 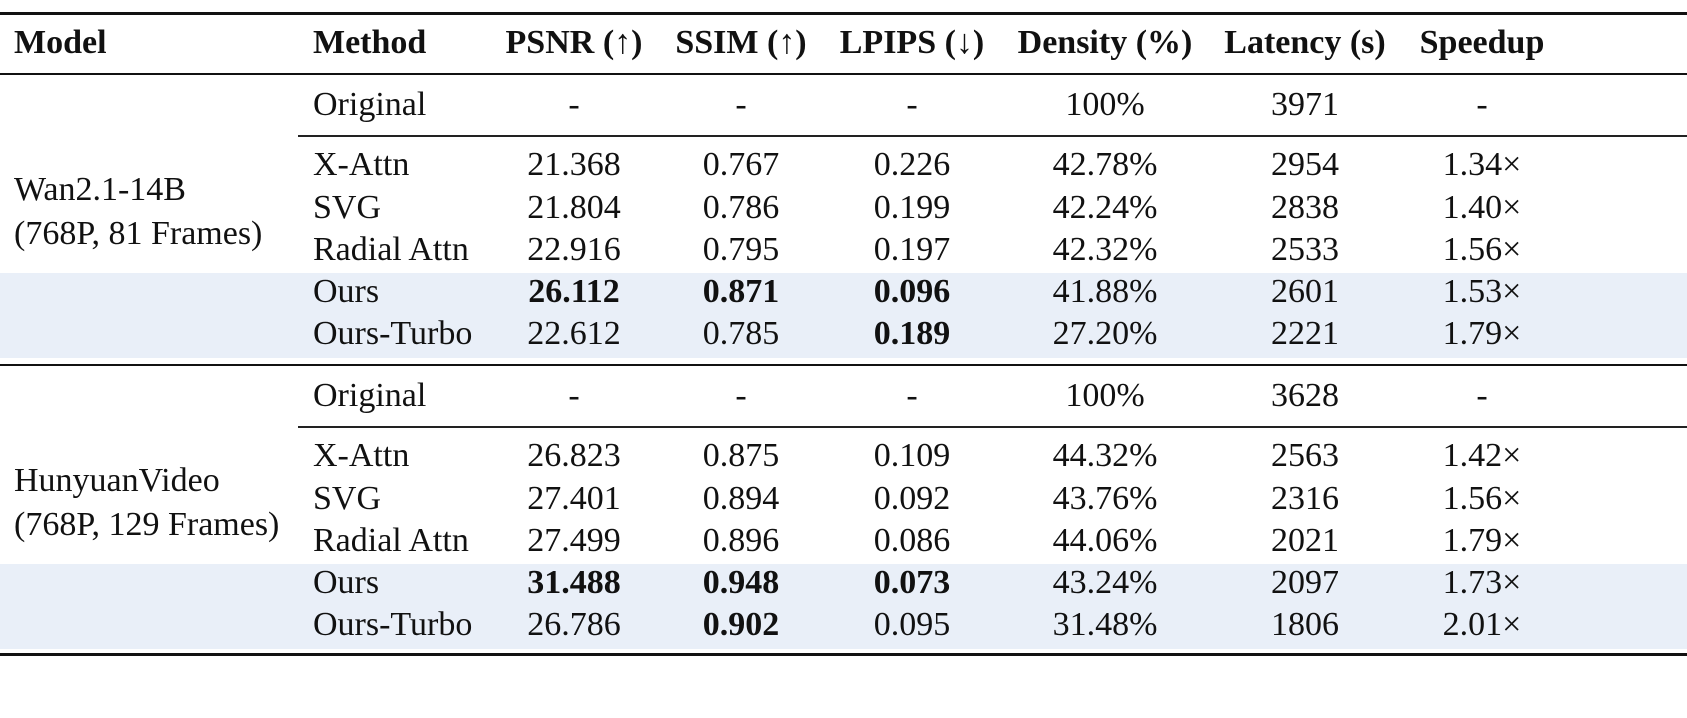 What do you see at coordinates (1482, 455) in the screenshot?
I see `speedup-cell: 1.42×` at bounding box center [1482, 455].